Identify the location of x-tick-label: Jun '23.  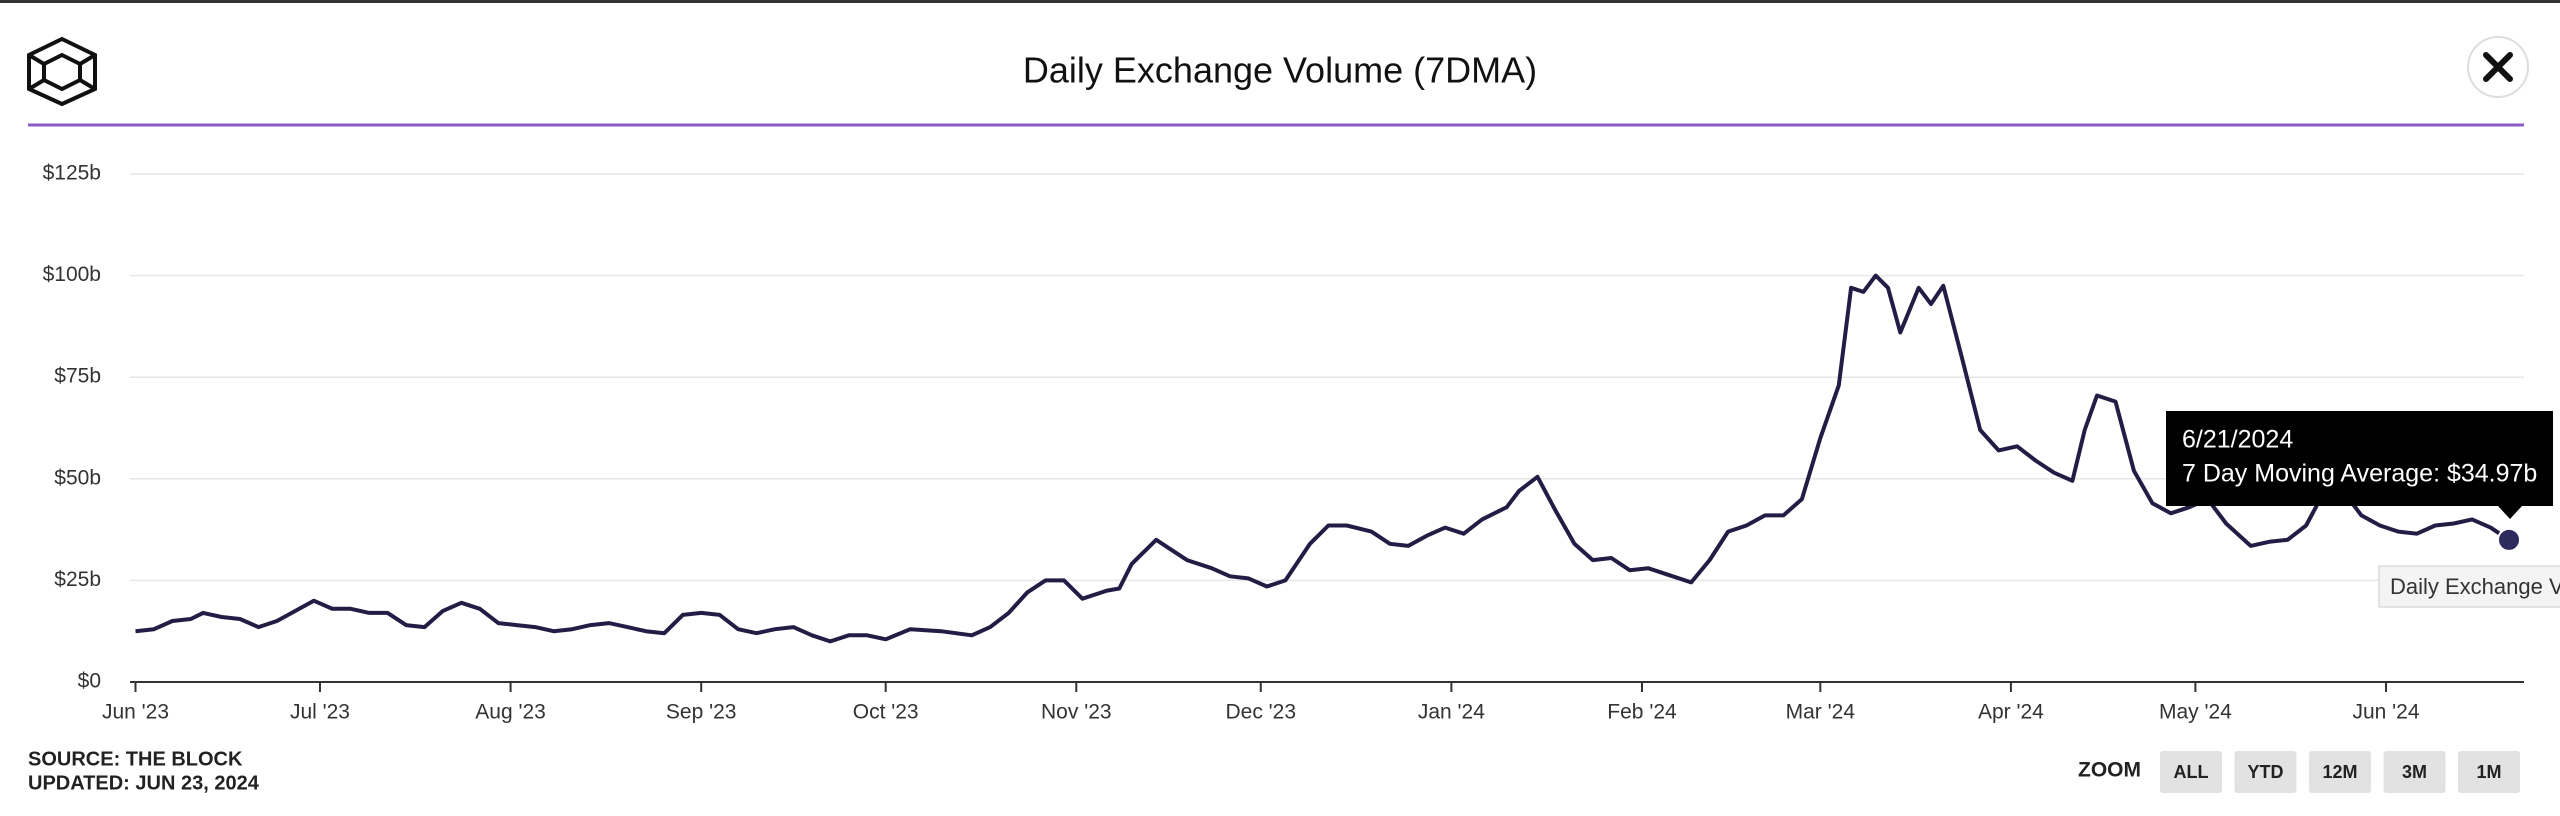
(135, 712).